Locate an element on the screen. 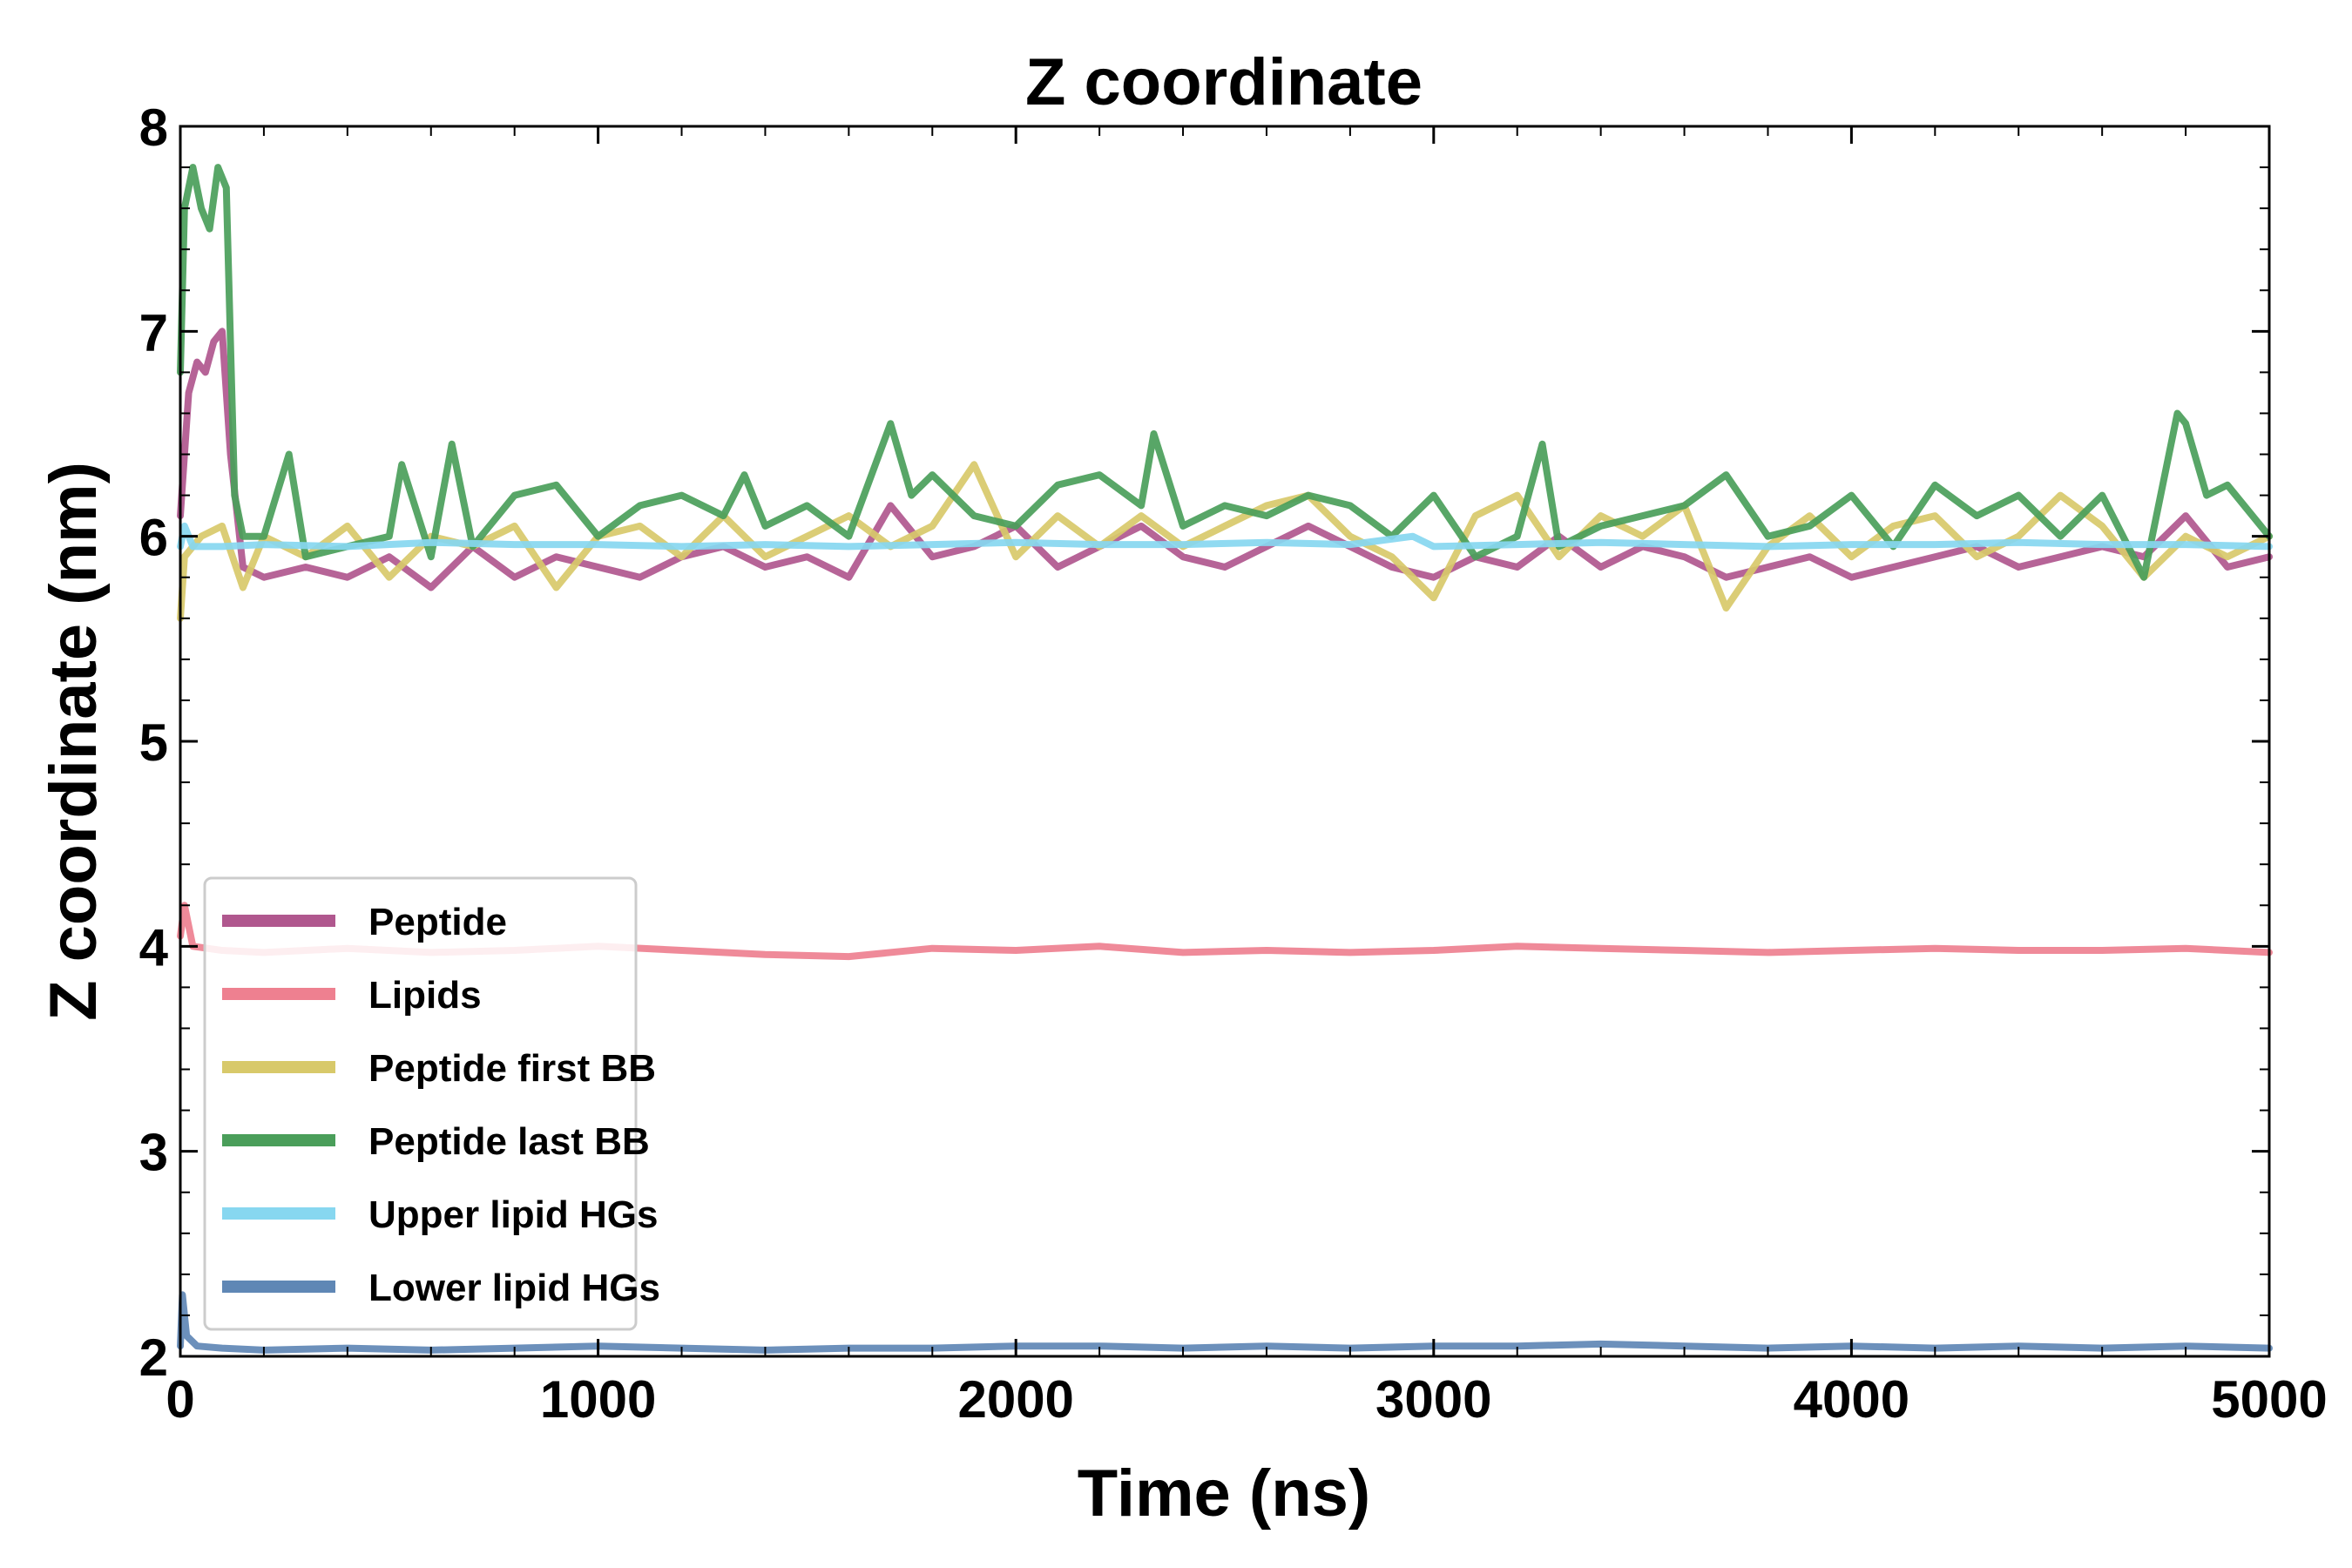 The height and width of the screenshot is (1568, 2352). x-tick-label: 4000 is located at coordinates (1852, 1399).